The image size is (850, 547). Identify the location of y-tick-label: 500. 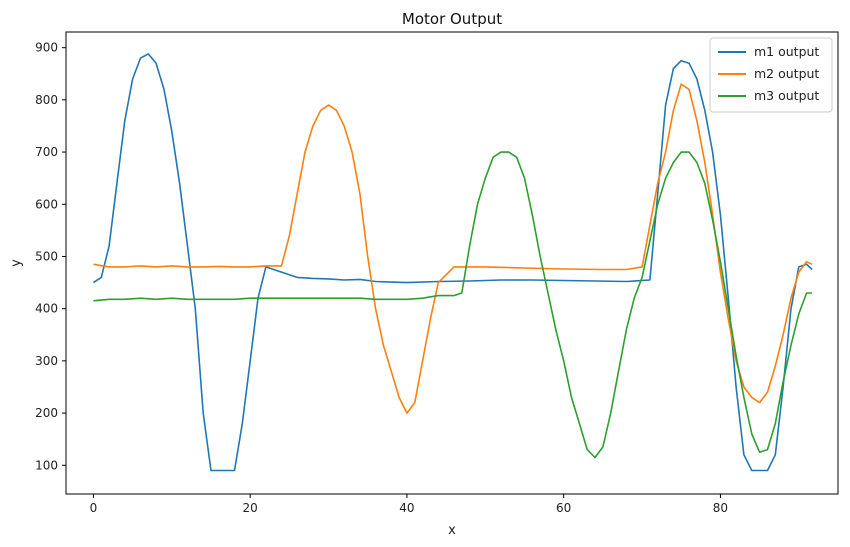
(46, 256).